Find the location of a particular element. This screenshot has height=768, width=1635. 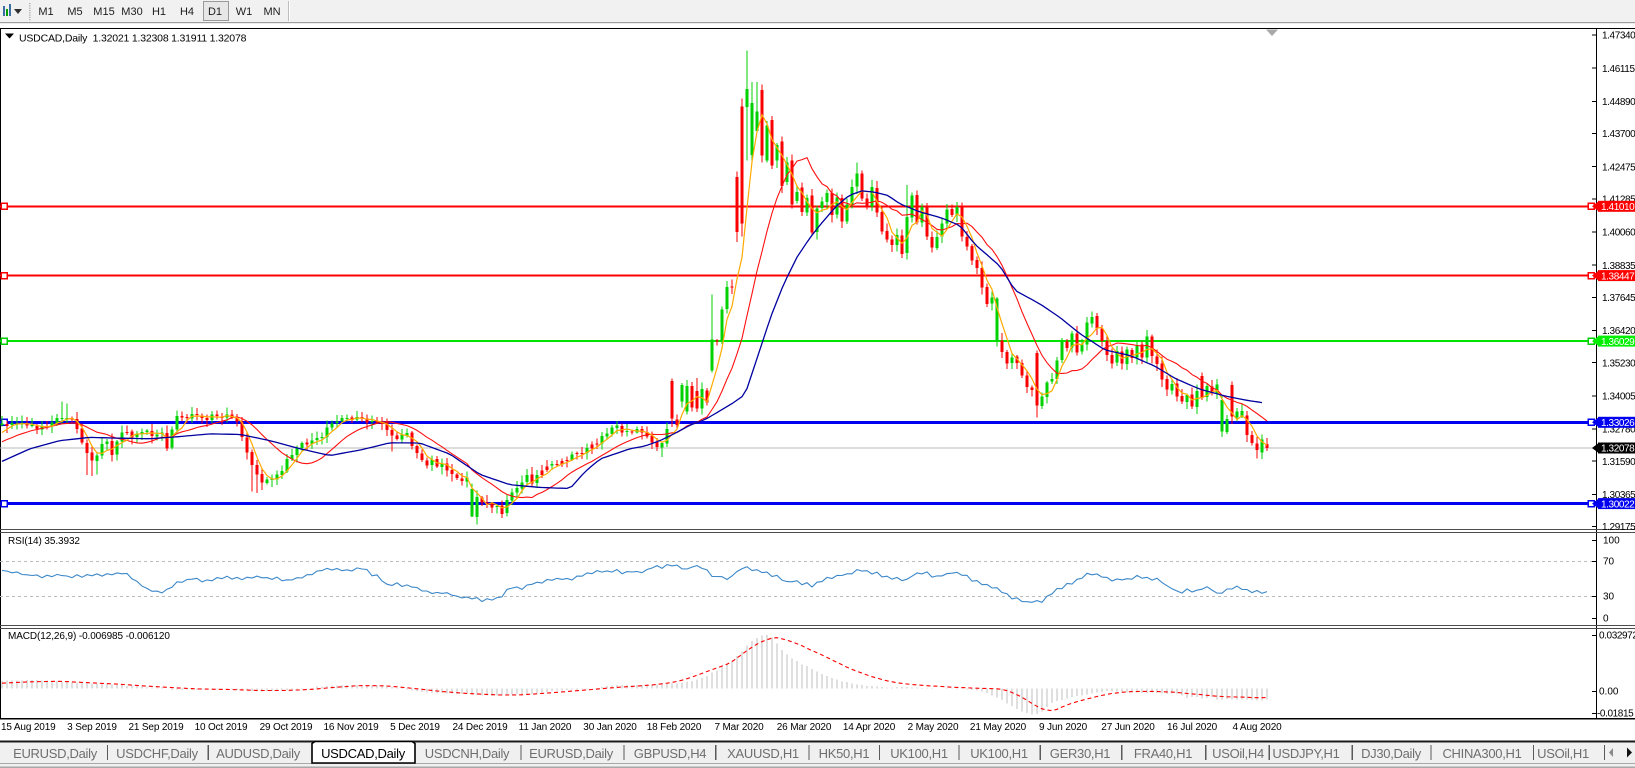

svg-text: M5 is located at coordinates (74, 12).